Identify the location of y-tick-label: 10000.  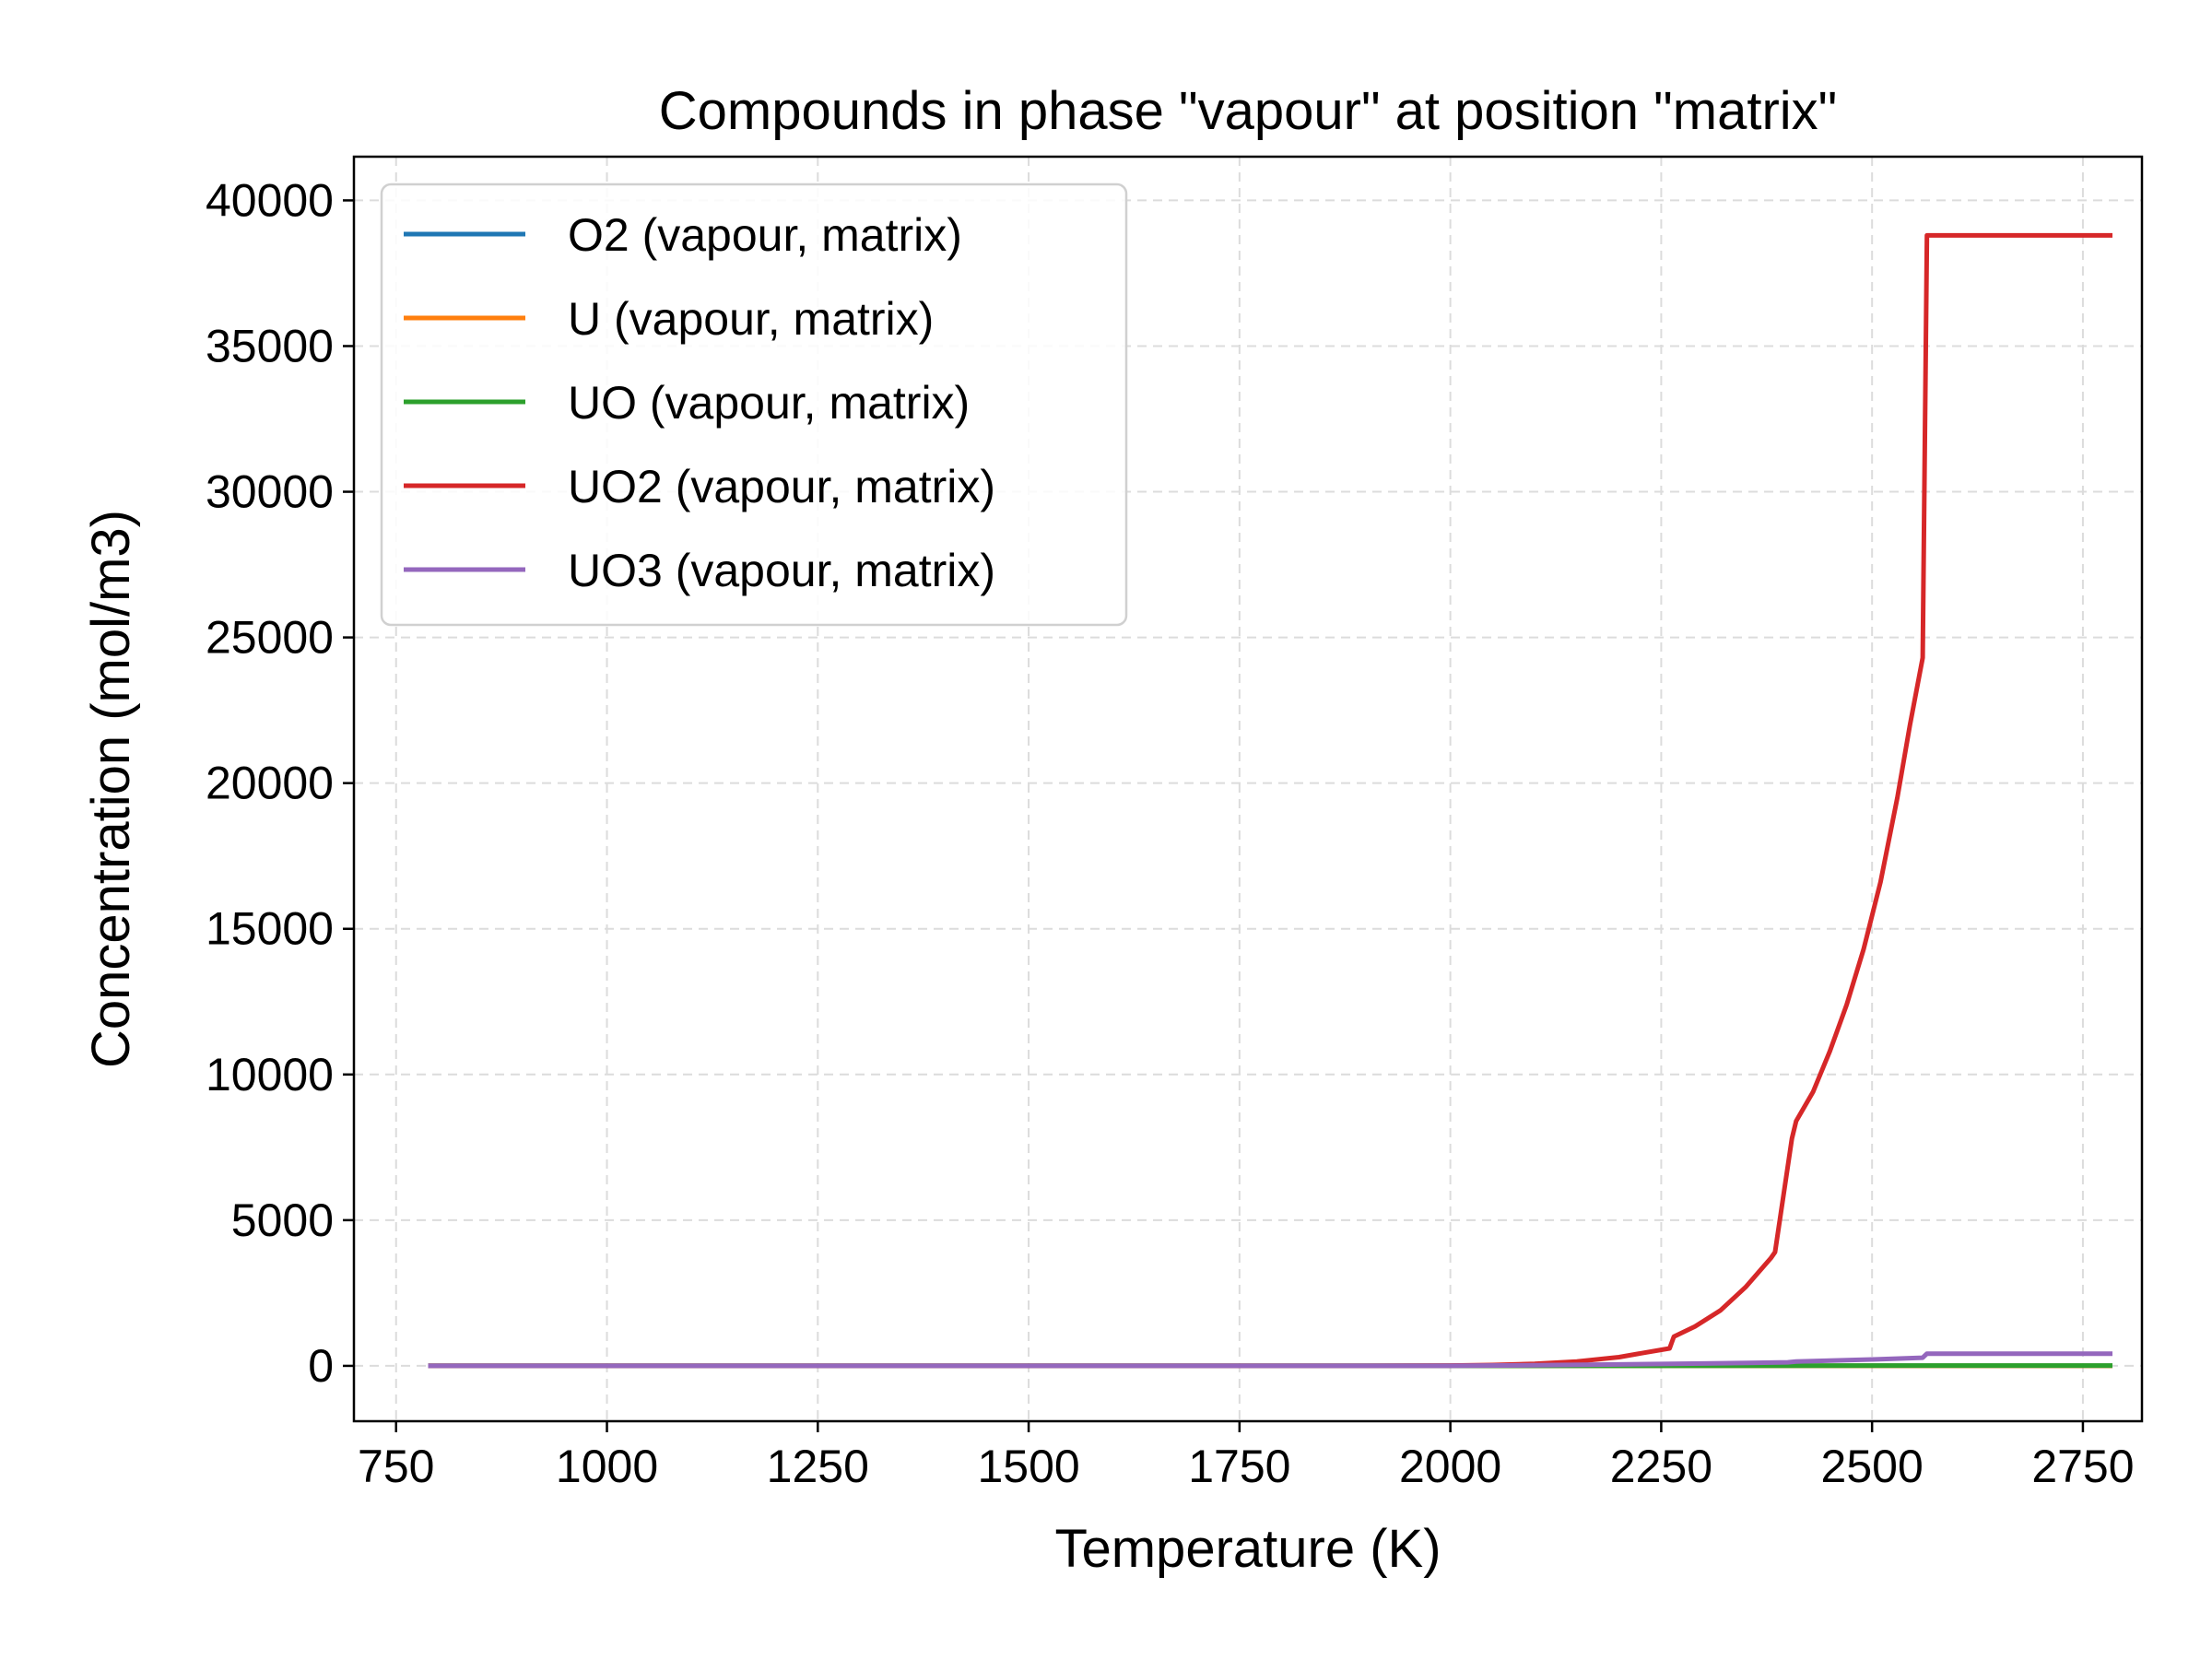
(270, 1074).